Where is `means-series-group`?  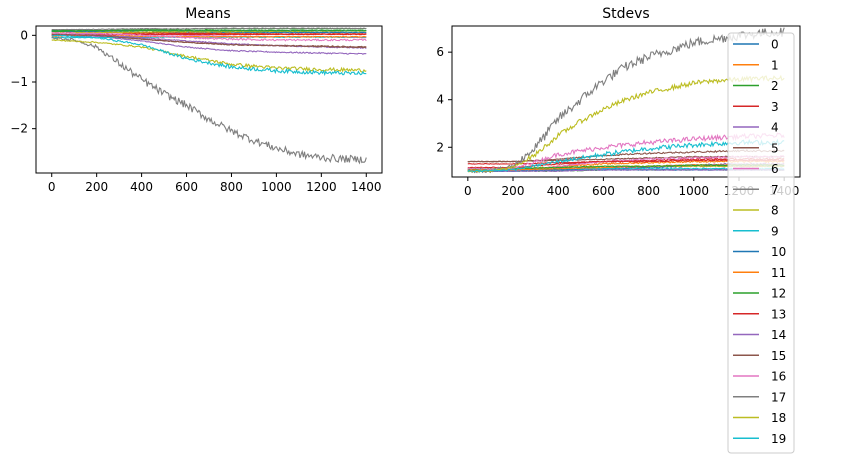 means-series-group is located at coordinates (209, 96).